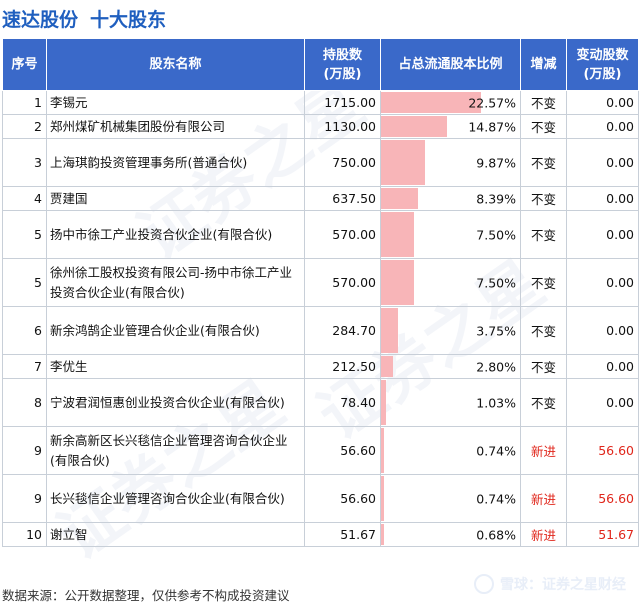  What do you see at coordinates (450, 64) in the screenshot?
I see `col-header-ratio: 占总流通股本比例` at bounding box center [450, 64].